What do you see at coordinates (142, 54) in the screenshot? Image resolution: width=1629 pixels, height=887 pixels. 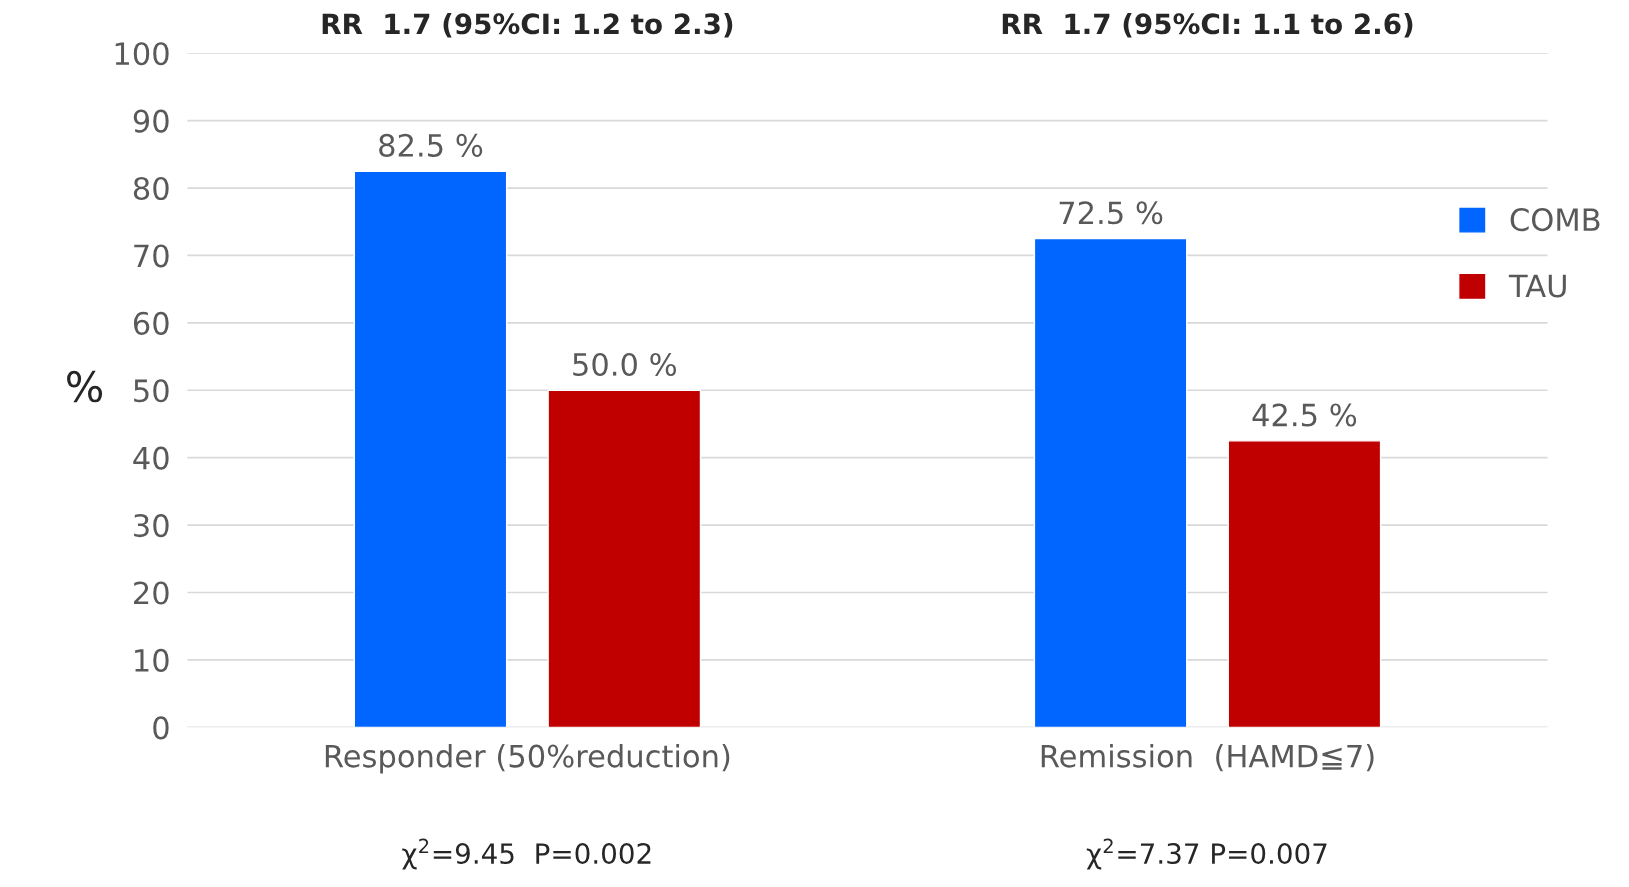 I see `y-tick-label: 100` at bounding box center [142, 54].